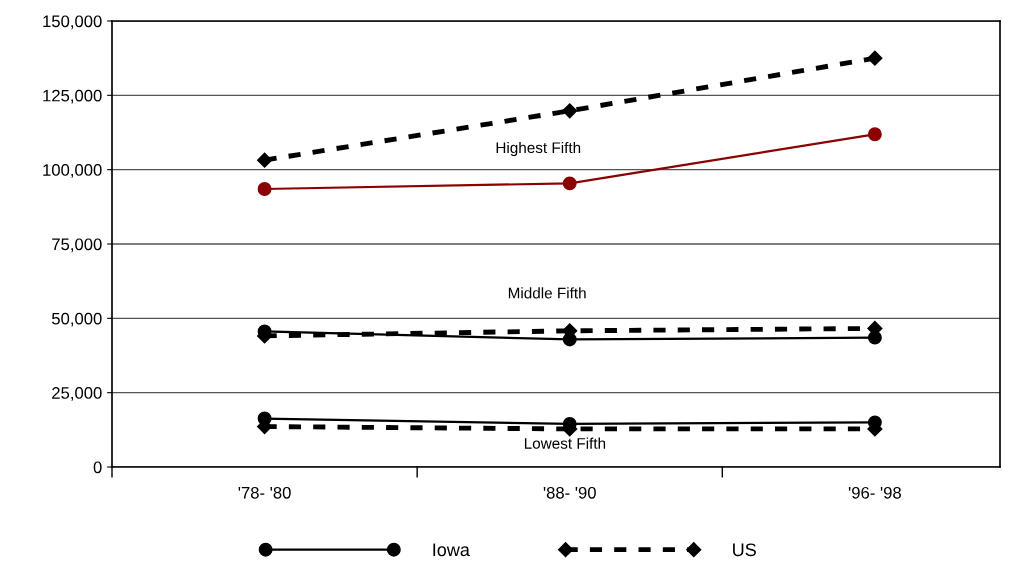  Describe the element at coordinates (744, 550) in the screenshot. I see `legend-label: US` at that location.